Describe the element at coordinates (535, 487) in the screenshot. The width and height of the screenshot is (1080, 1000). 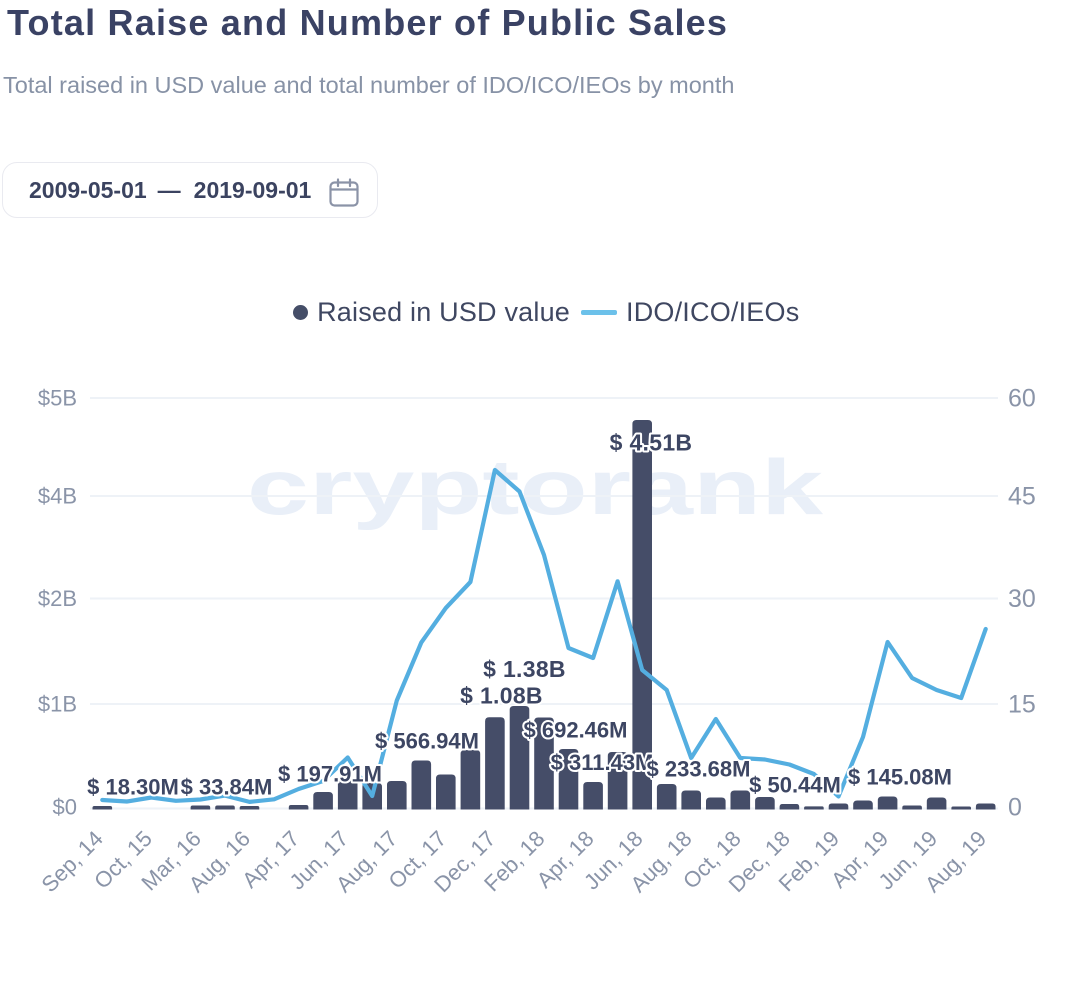
I see `svg-text: cryptorank` at that location.